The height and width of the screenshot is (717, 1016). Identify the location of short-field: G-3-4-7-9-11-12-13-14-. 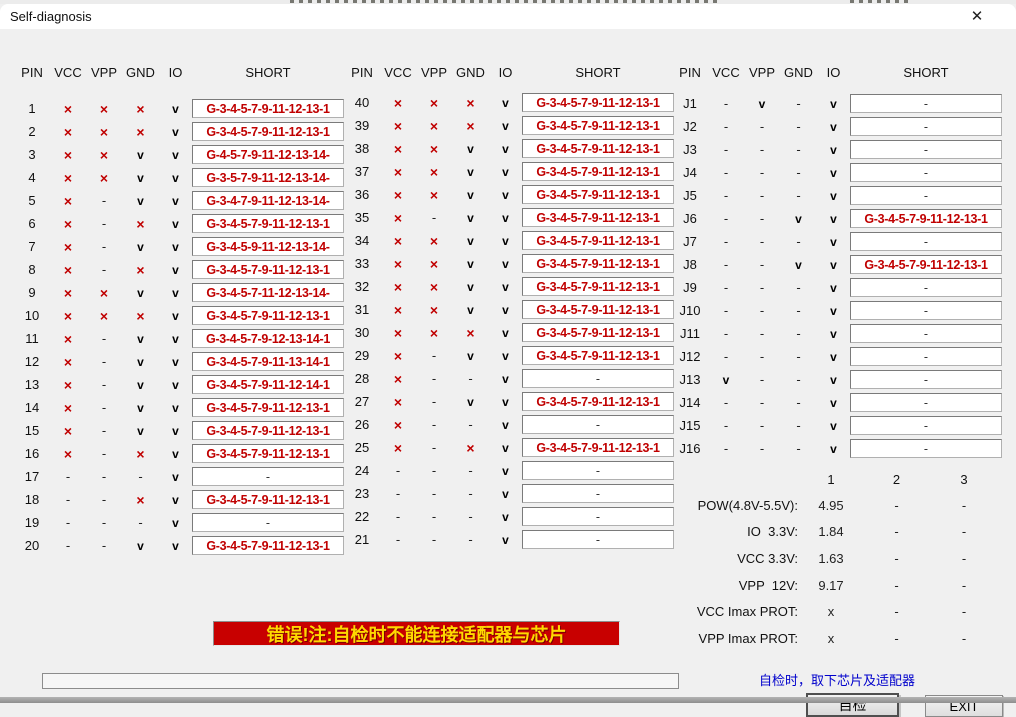
(268, 200).